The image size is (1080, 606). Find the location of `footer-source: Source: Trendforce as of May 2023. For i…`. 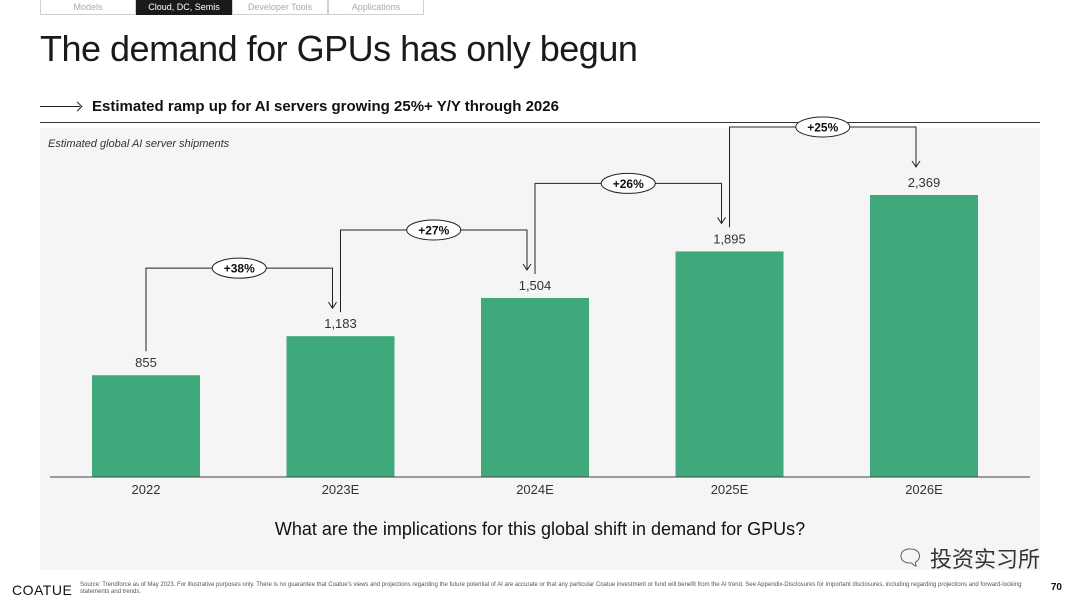

footer-source: Source: Trendforce as of May 2023. For i… is located at coordinates (551, 588).